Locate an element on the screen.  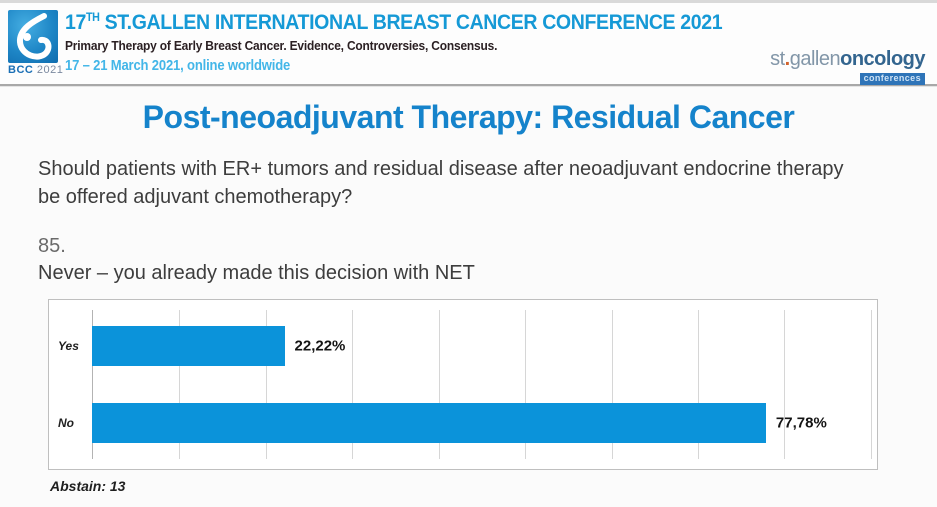
chart-row-no: No 77,78% is located at coordinates (463, 423).